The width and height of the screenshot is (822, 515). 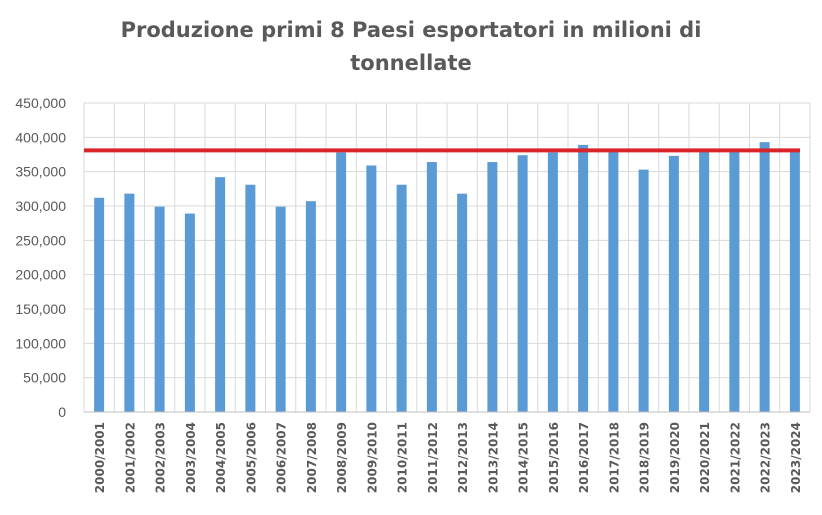 I want to click on x-tick-label: 2007/2008, so click(x=312, y=457).